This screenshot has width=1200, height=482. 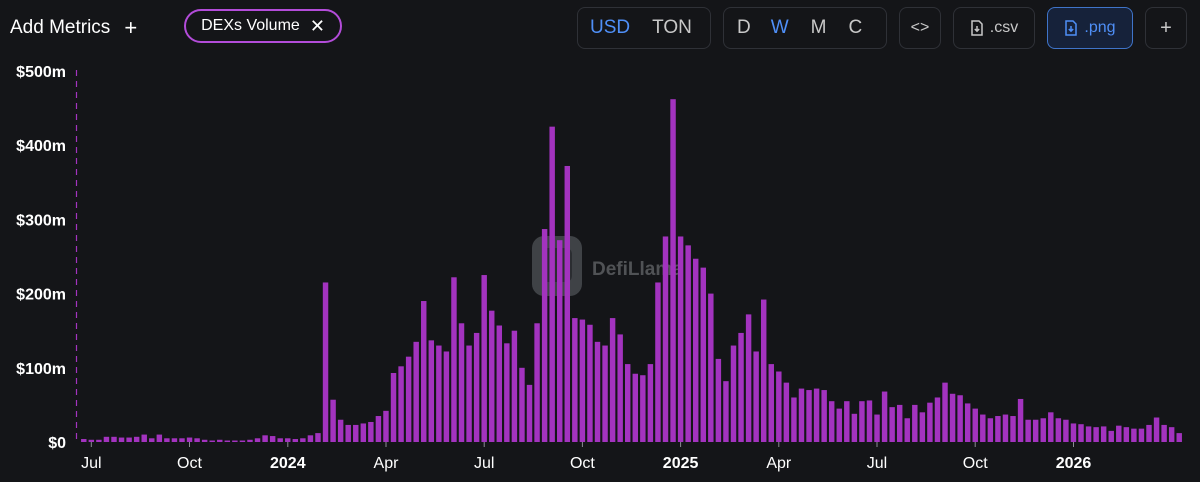 What do you see at coordinates (994, 28) in the screenshot?
I see `csv-download-button: .csv` at bounding box center [994, 28].